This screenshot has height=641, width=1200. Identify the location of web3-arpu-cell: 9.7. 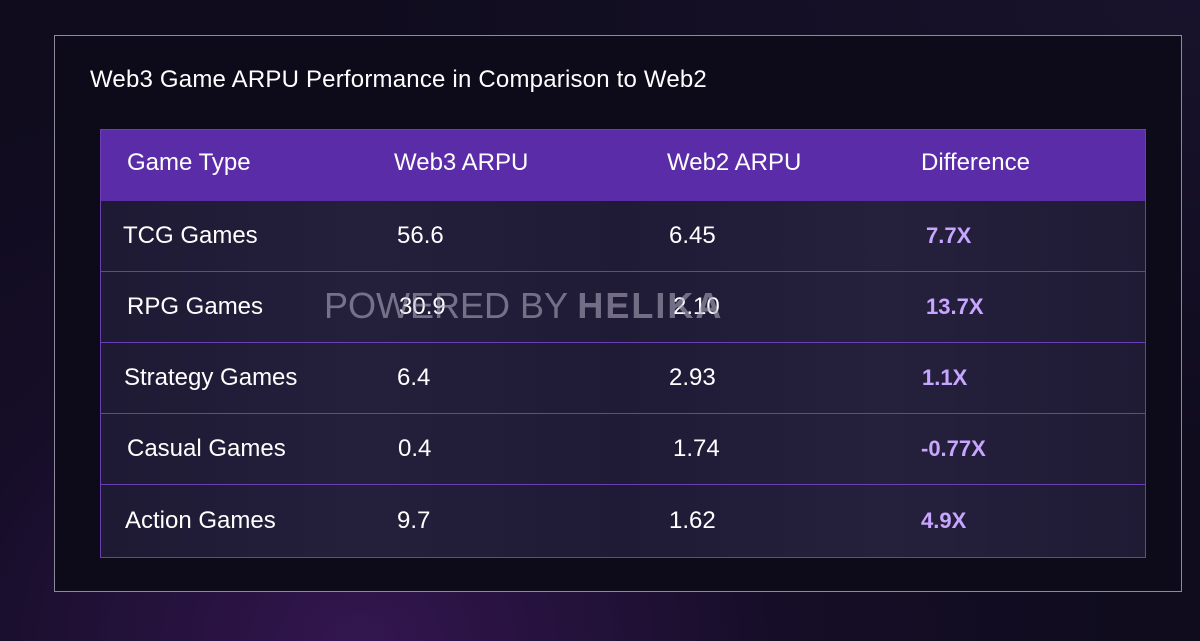
(414, 520).